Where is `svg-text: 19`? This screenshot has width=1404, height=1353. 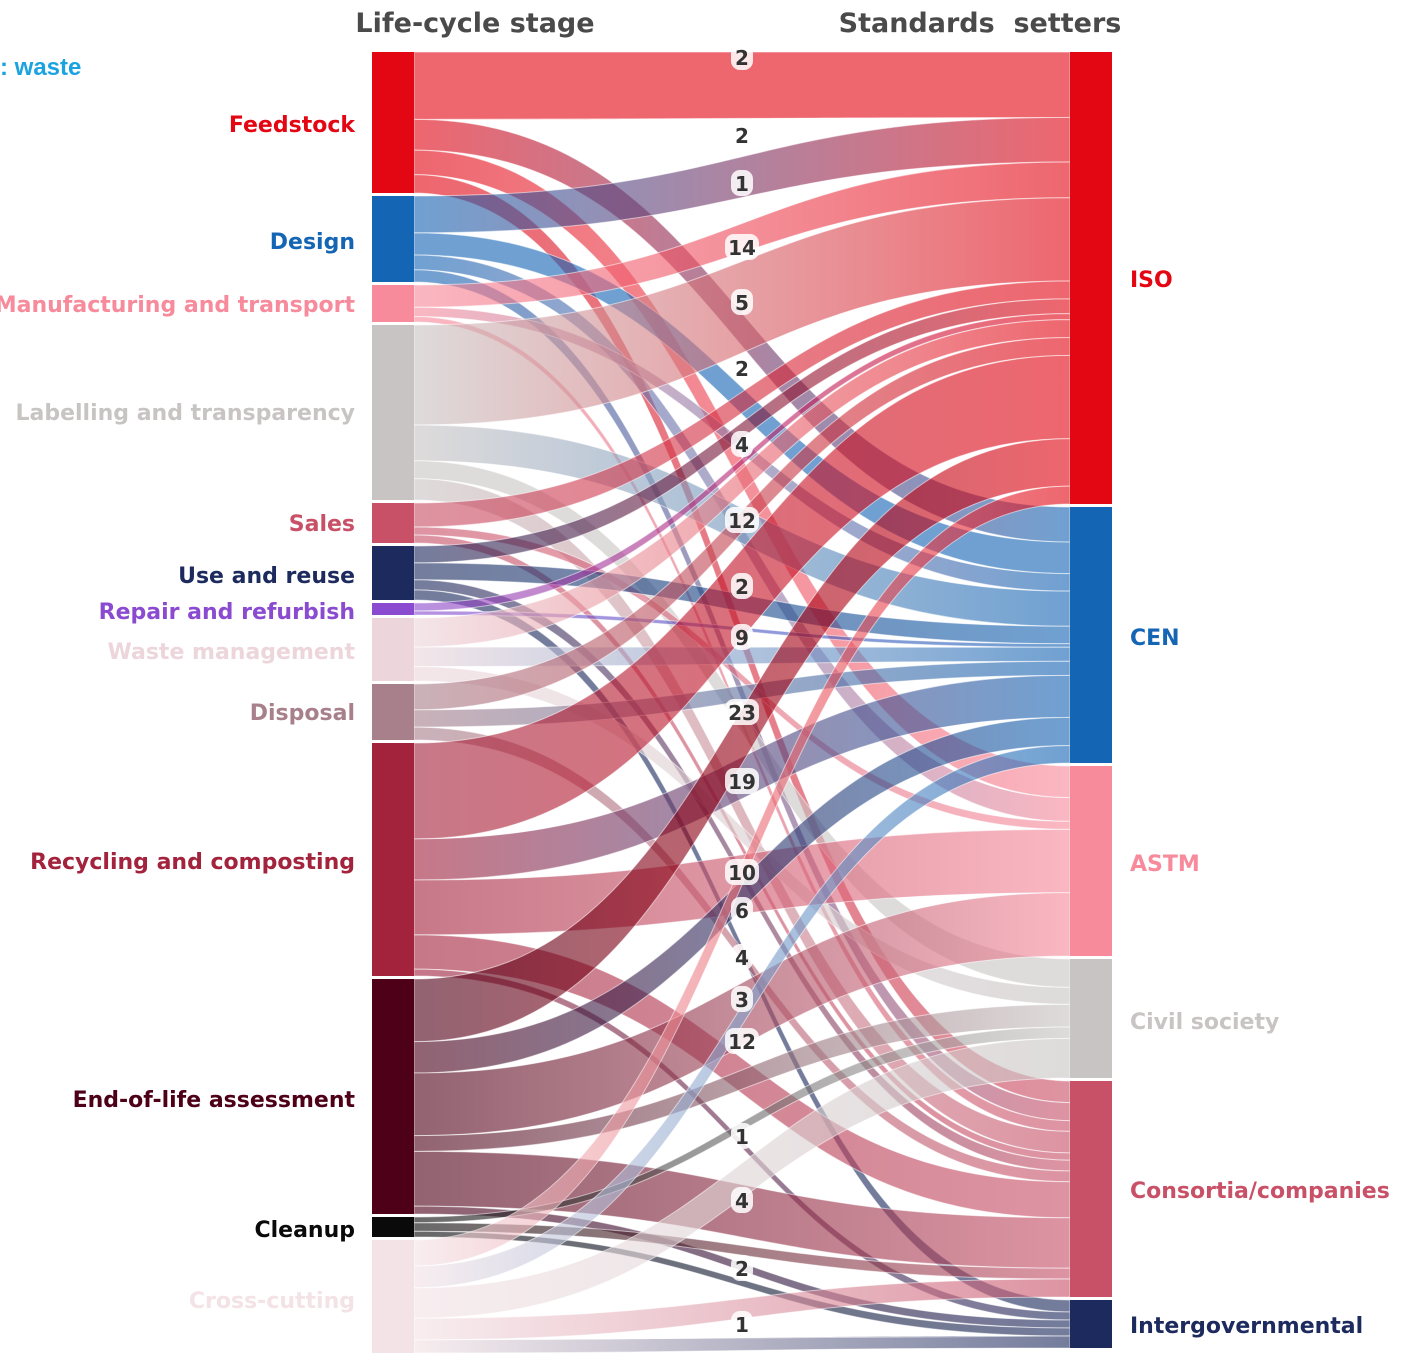 svg-text: 19 is located at coordinates (742, 782).